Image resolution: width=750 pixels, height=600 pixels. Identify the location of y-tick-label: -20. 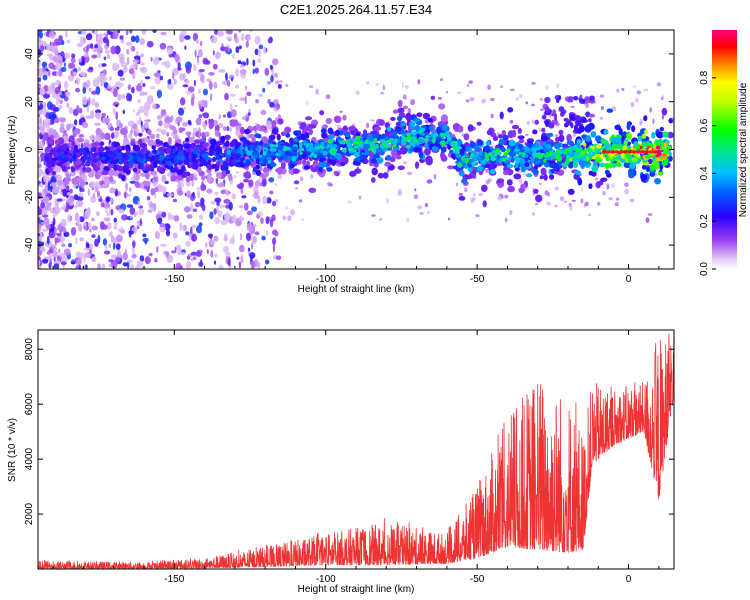
(29, 197).